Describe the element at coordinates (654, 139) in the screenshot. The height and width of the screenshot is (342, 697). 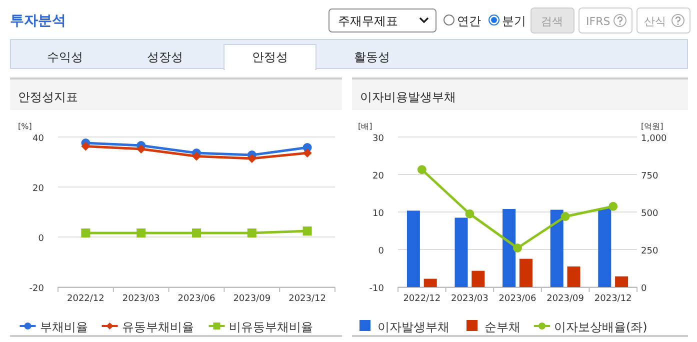
I see `y2-tick-label: 1,000` at that location.